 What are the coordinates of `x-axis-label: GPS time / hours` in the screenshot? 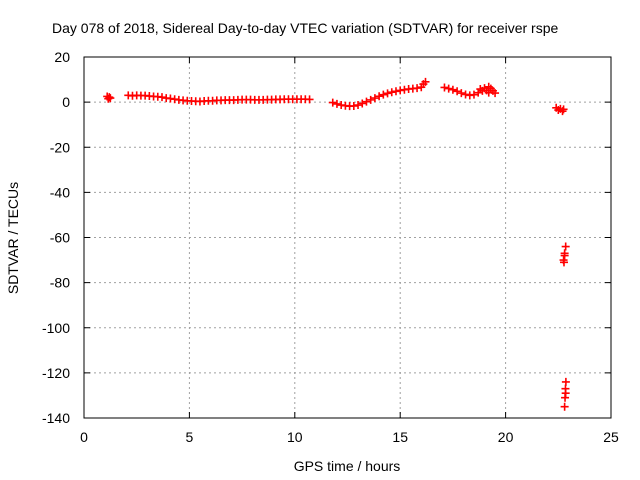 It's located at (347, 466).